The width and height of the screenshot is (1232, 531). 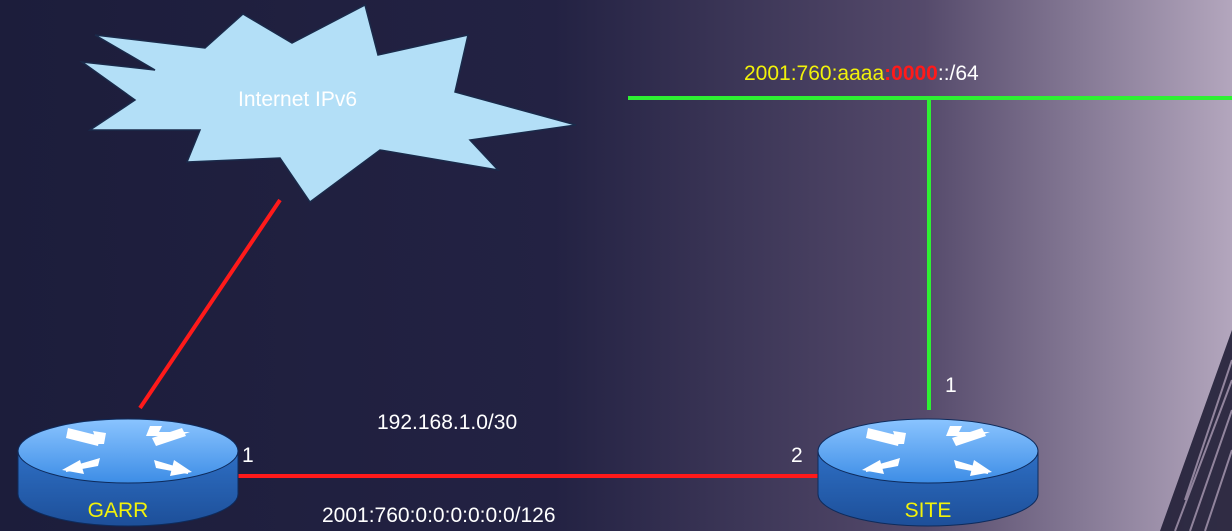 What do you see at coordinates (248, 455) in the screenshot?
I see `garr-port-label: 1` at bounding box center [248, 455].